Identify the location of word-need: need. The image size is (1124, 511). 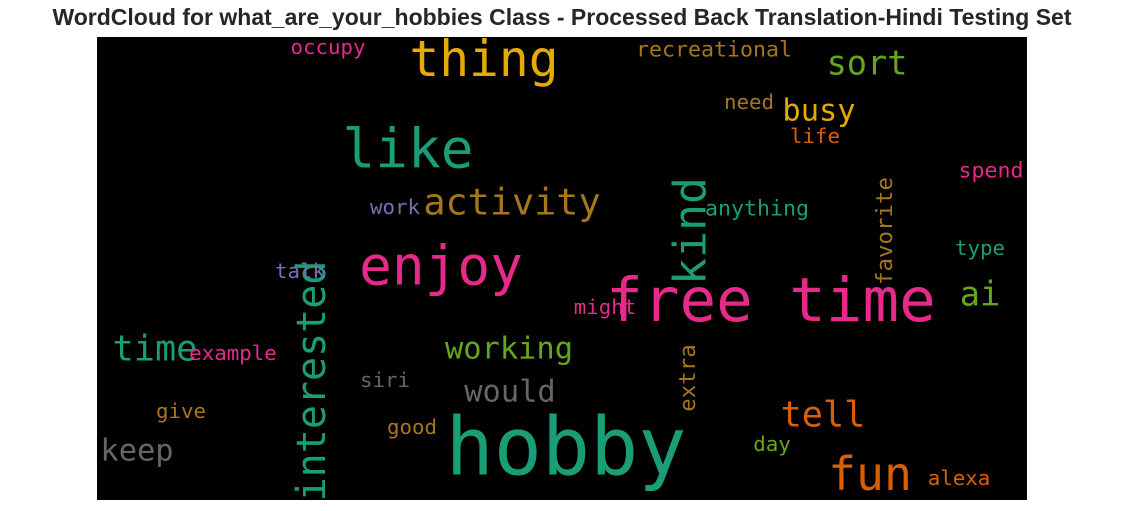
(749, 102).